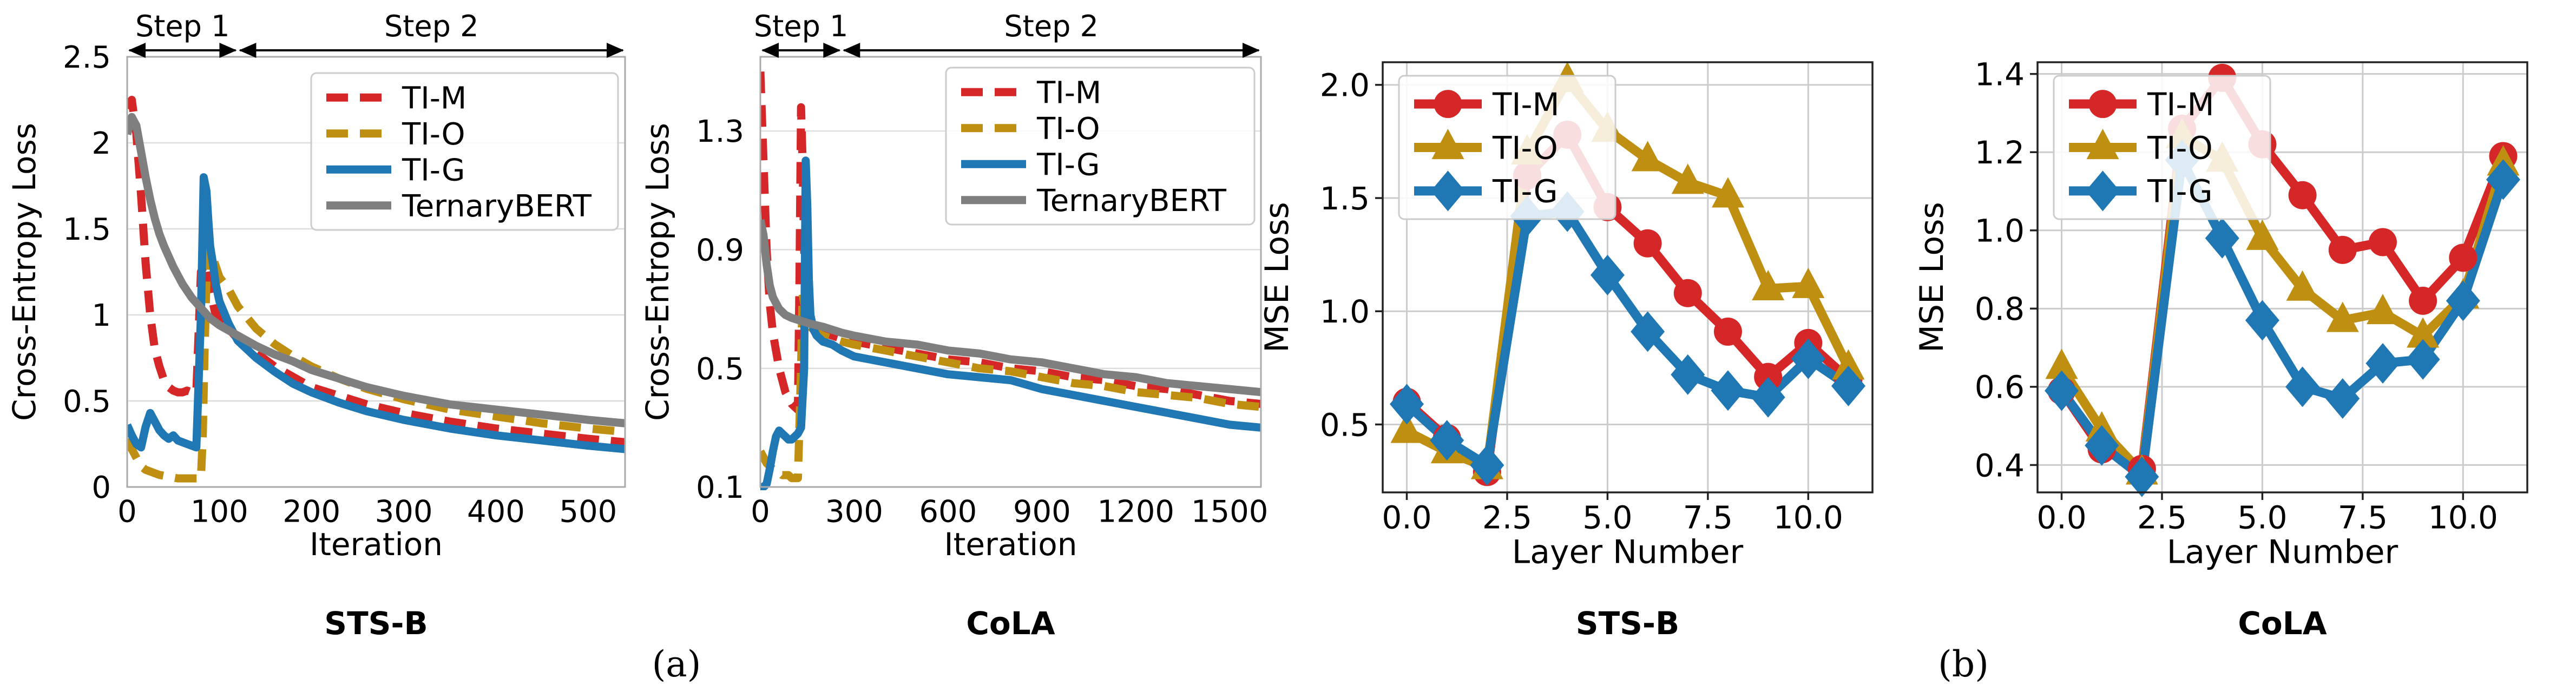  I want to click on chart0-step1-label: Step 1, so click(182, 26).